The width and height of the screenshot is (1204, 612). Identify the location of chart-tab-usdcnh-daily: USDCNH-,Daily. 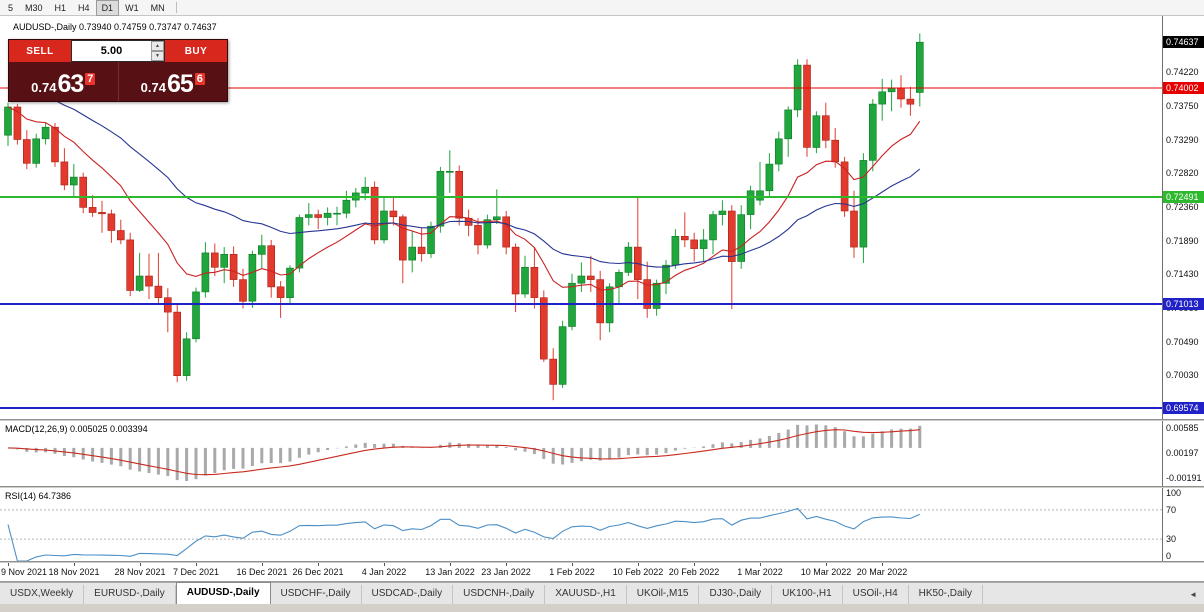
(499, 594).